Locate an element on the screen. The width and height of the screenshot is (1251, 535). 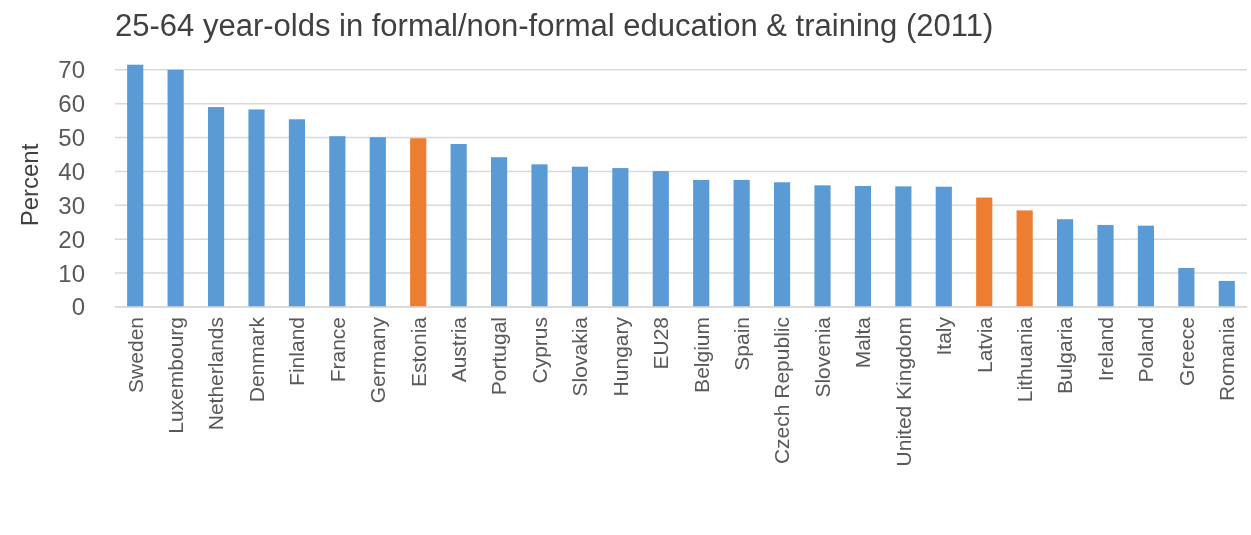
x-tick-label: Cyprus is located at coordinates (539, 350).